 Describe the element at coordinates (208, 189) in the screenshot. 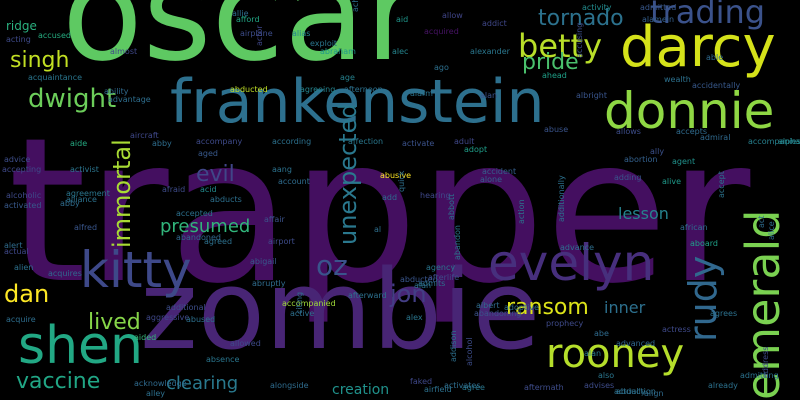

I see `word: acid` at that location.